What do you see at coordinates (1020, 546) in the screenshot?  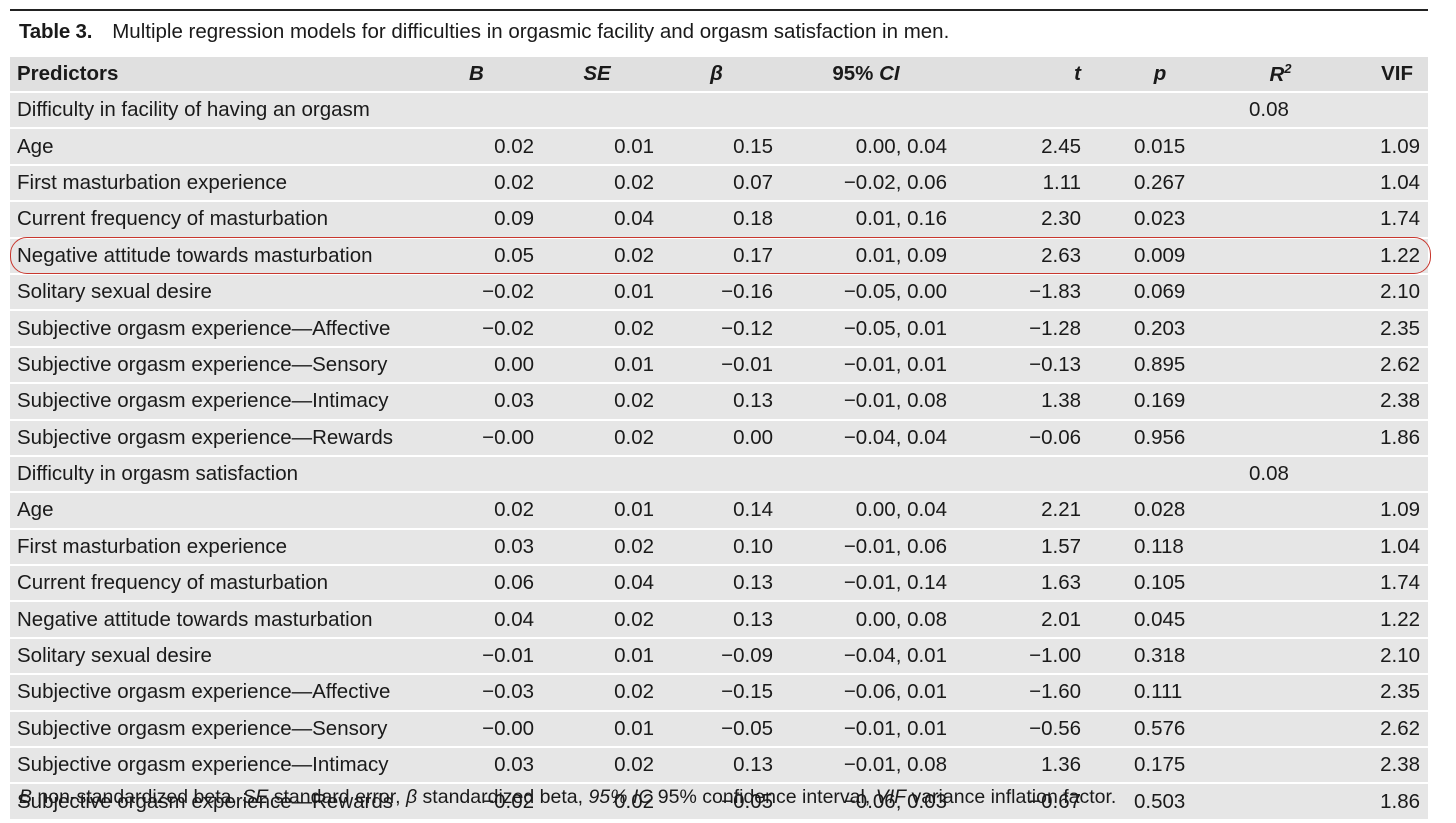 I see `t-cell: 1.57` at bounding box center [1020, 546].